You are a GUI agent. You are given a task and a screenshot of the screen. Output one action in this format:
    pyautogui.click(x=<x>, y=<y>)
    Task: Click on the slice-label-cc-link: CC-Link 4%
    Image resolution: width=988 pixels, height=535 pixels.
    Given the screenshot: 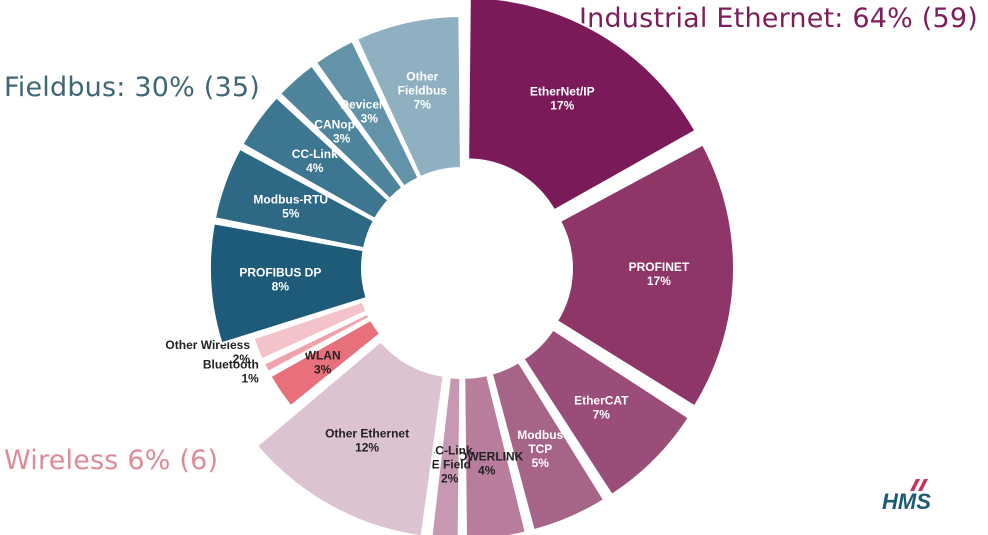 What is the action you would take?
    pyautogui.click(x=315, y=161)
    